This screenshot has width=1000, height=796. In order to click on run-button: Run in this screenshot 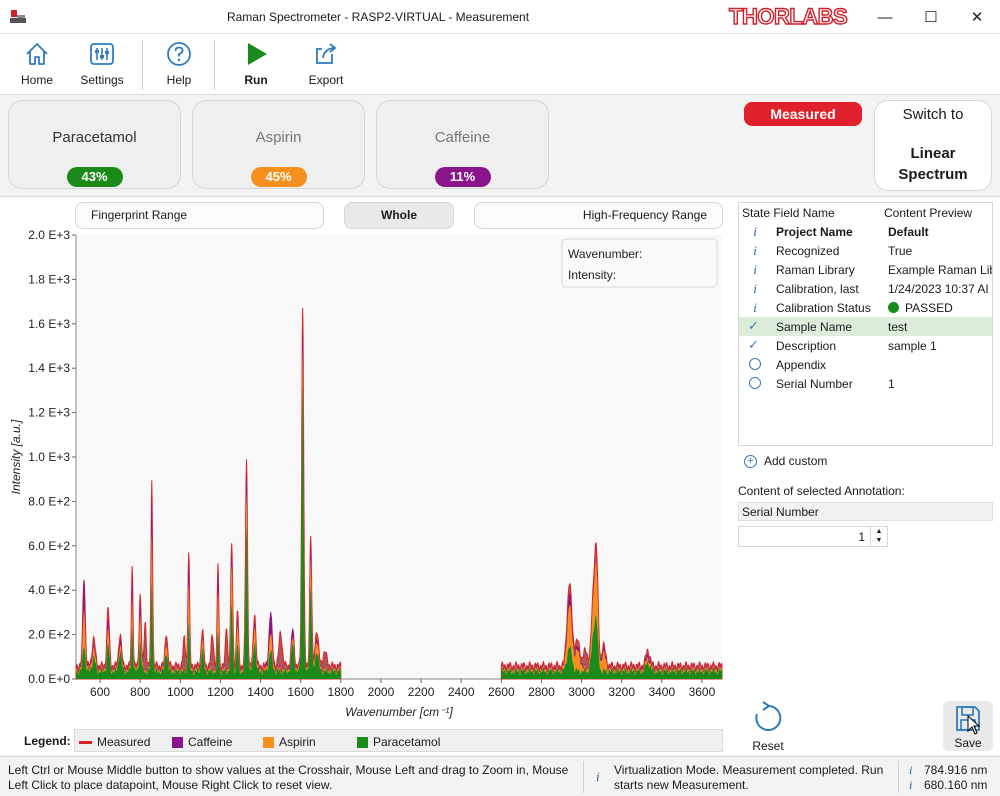, I will do `click(256, 66)`.